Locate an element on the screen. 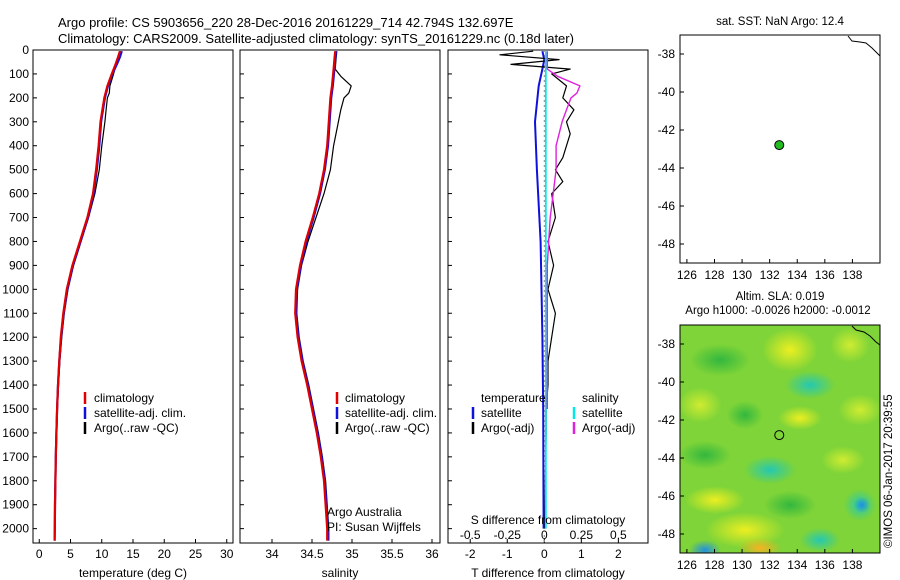 This screenshot has height=580, width=900. depth-tick-label: 1900 is located at coordinates (15, 505).